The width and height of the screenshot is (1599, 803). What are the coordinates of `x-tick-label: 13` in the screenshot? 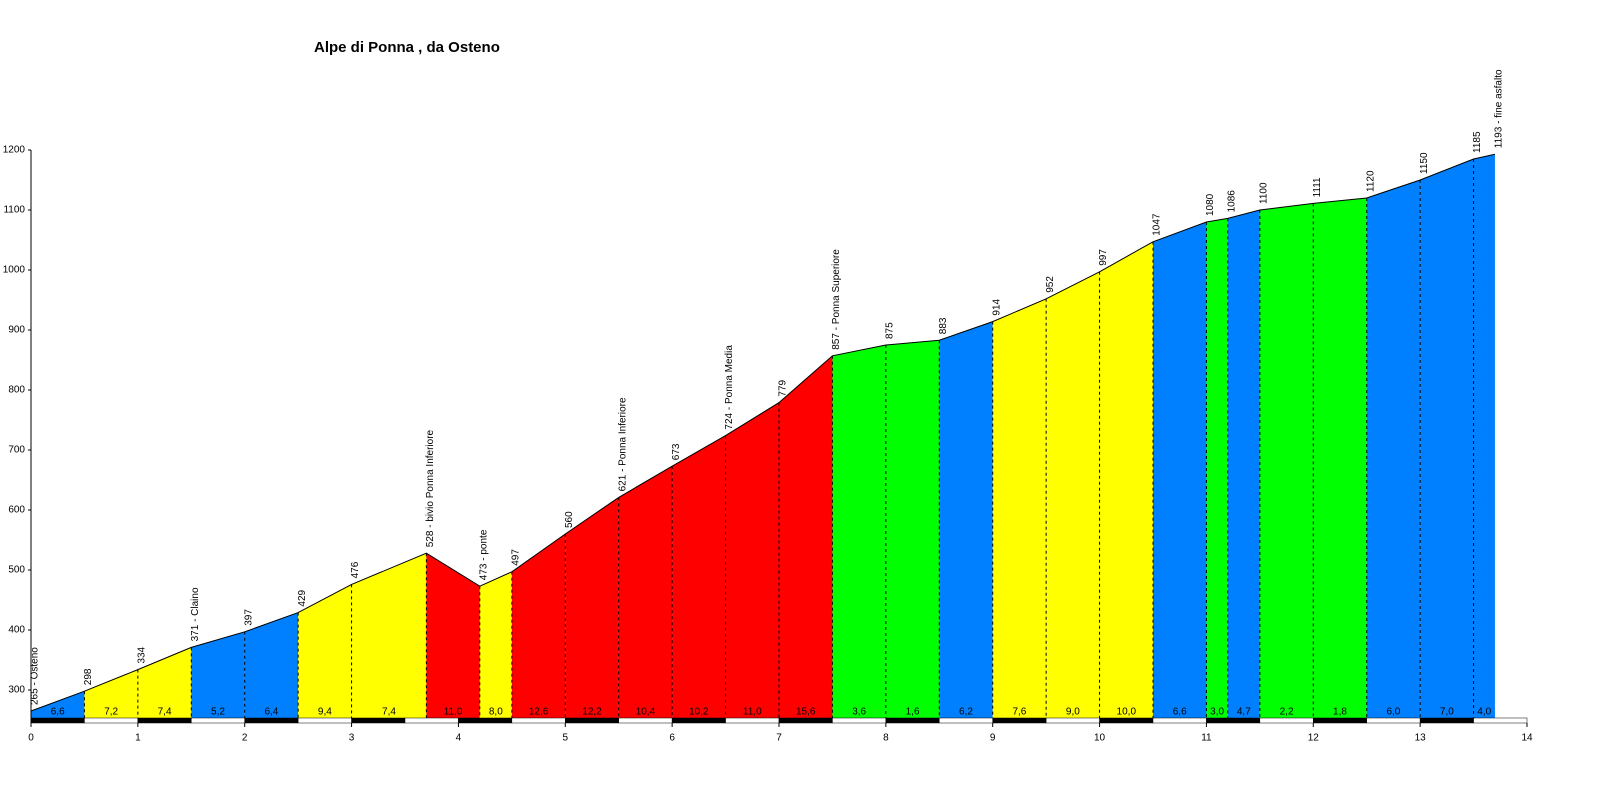 It's located at (1421, 738).